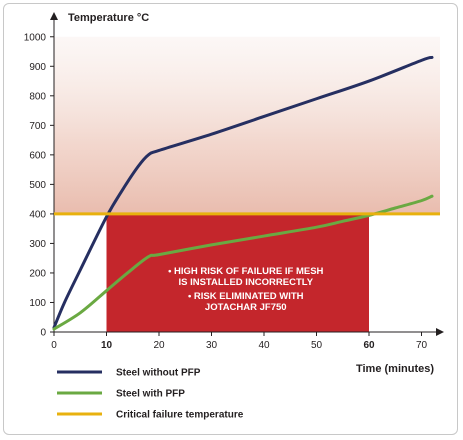  I want to click on y-tick-label: 1000, so click(35, 37).